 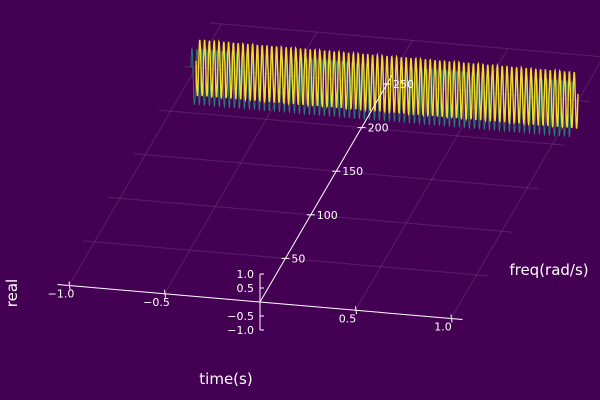 I want to click on y-tick-label: 100, so click(x=327, y=215).